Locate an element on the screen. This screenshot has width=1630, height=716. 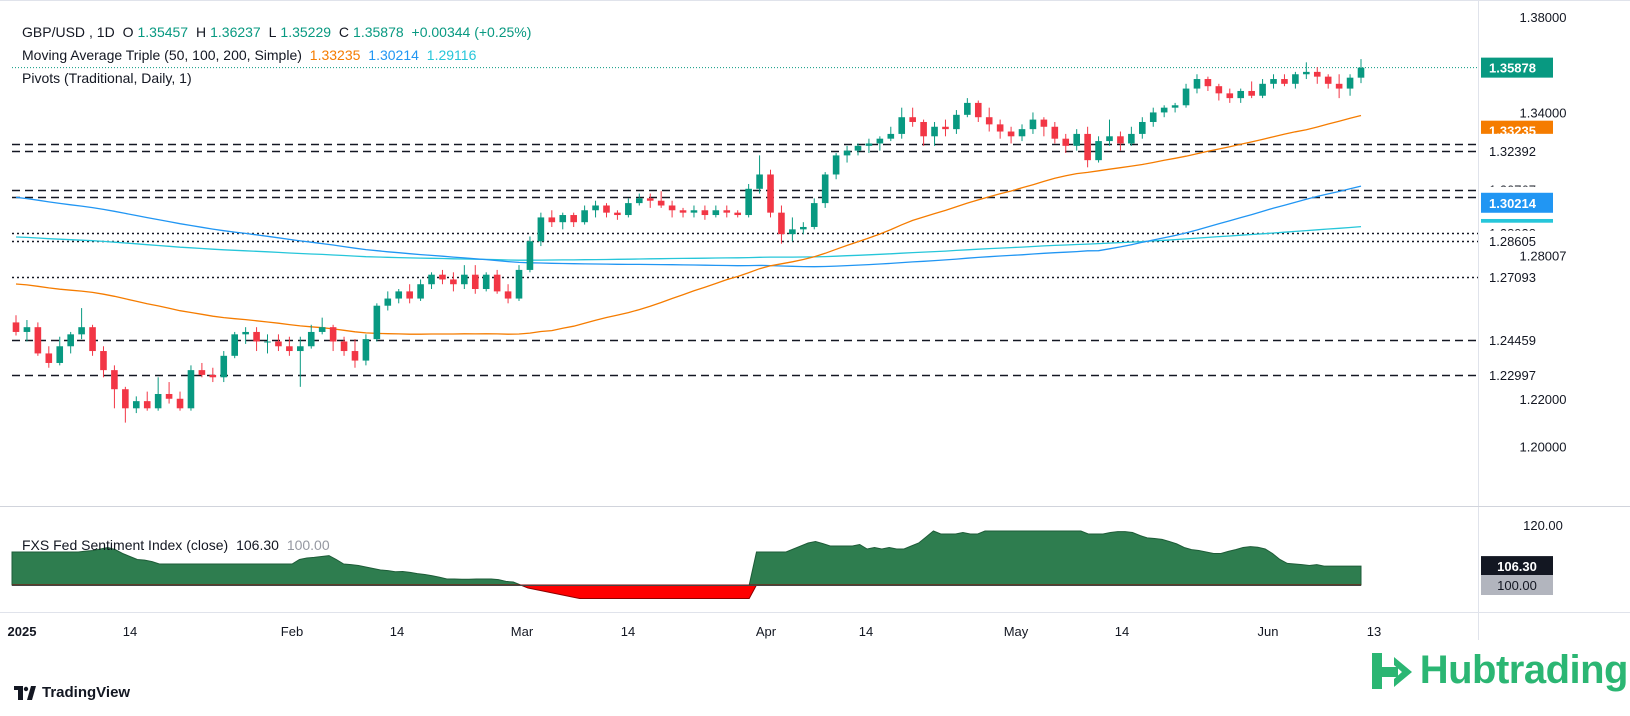
price-label-text: 1.28605 is located at coordinates (1512, 241).